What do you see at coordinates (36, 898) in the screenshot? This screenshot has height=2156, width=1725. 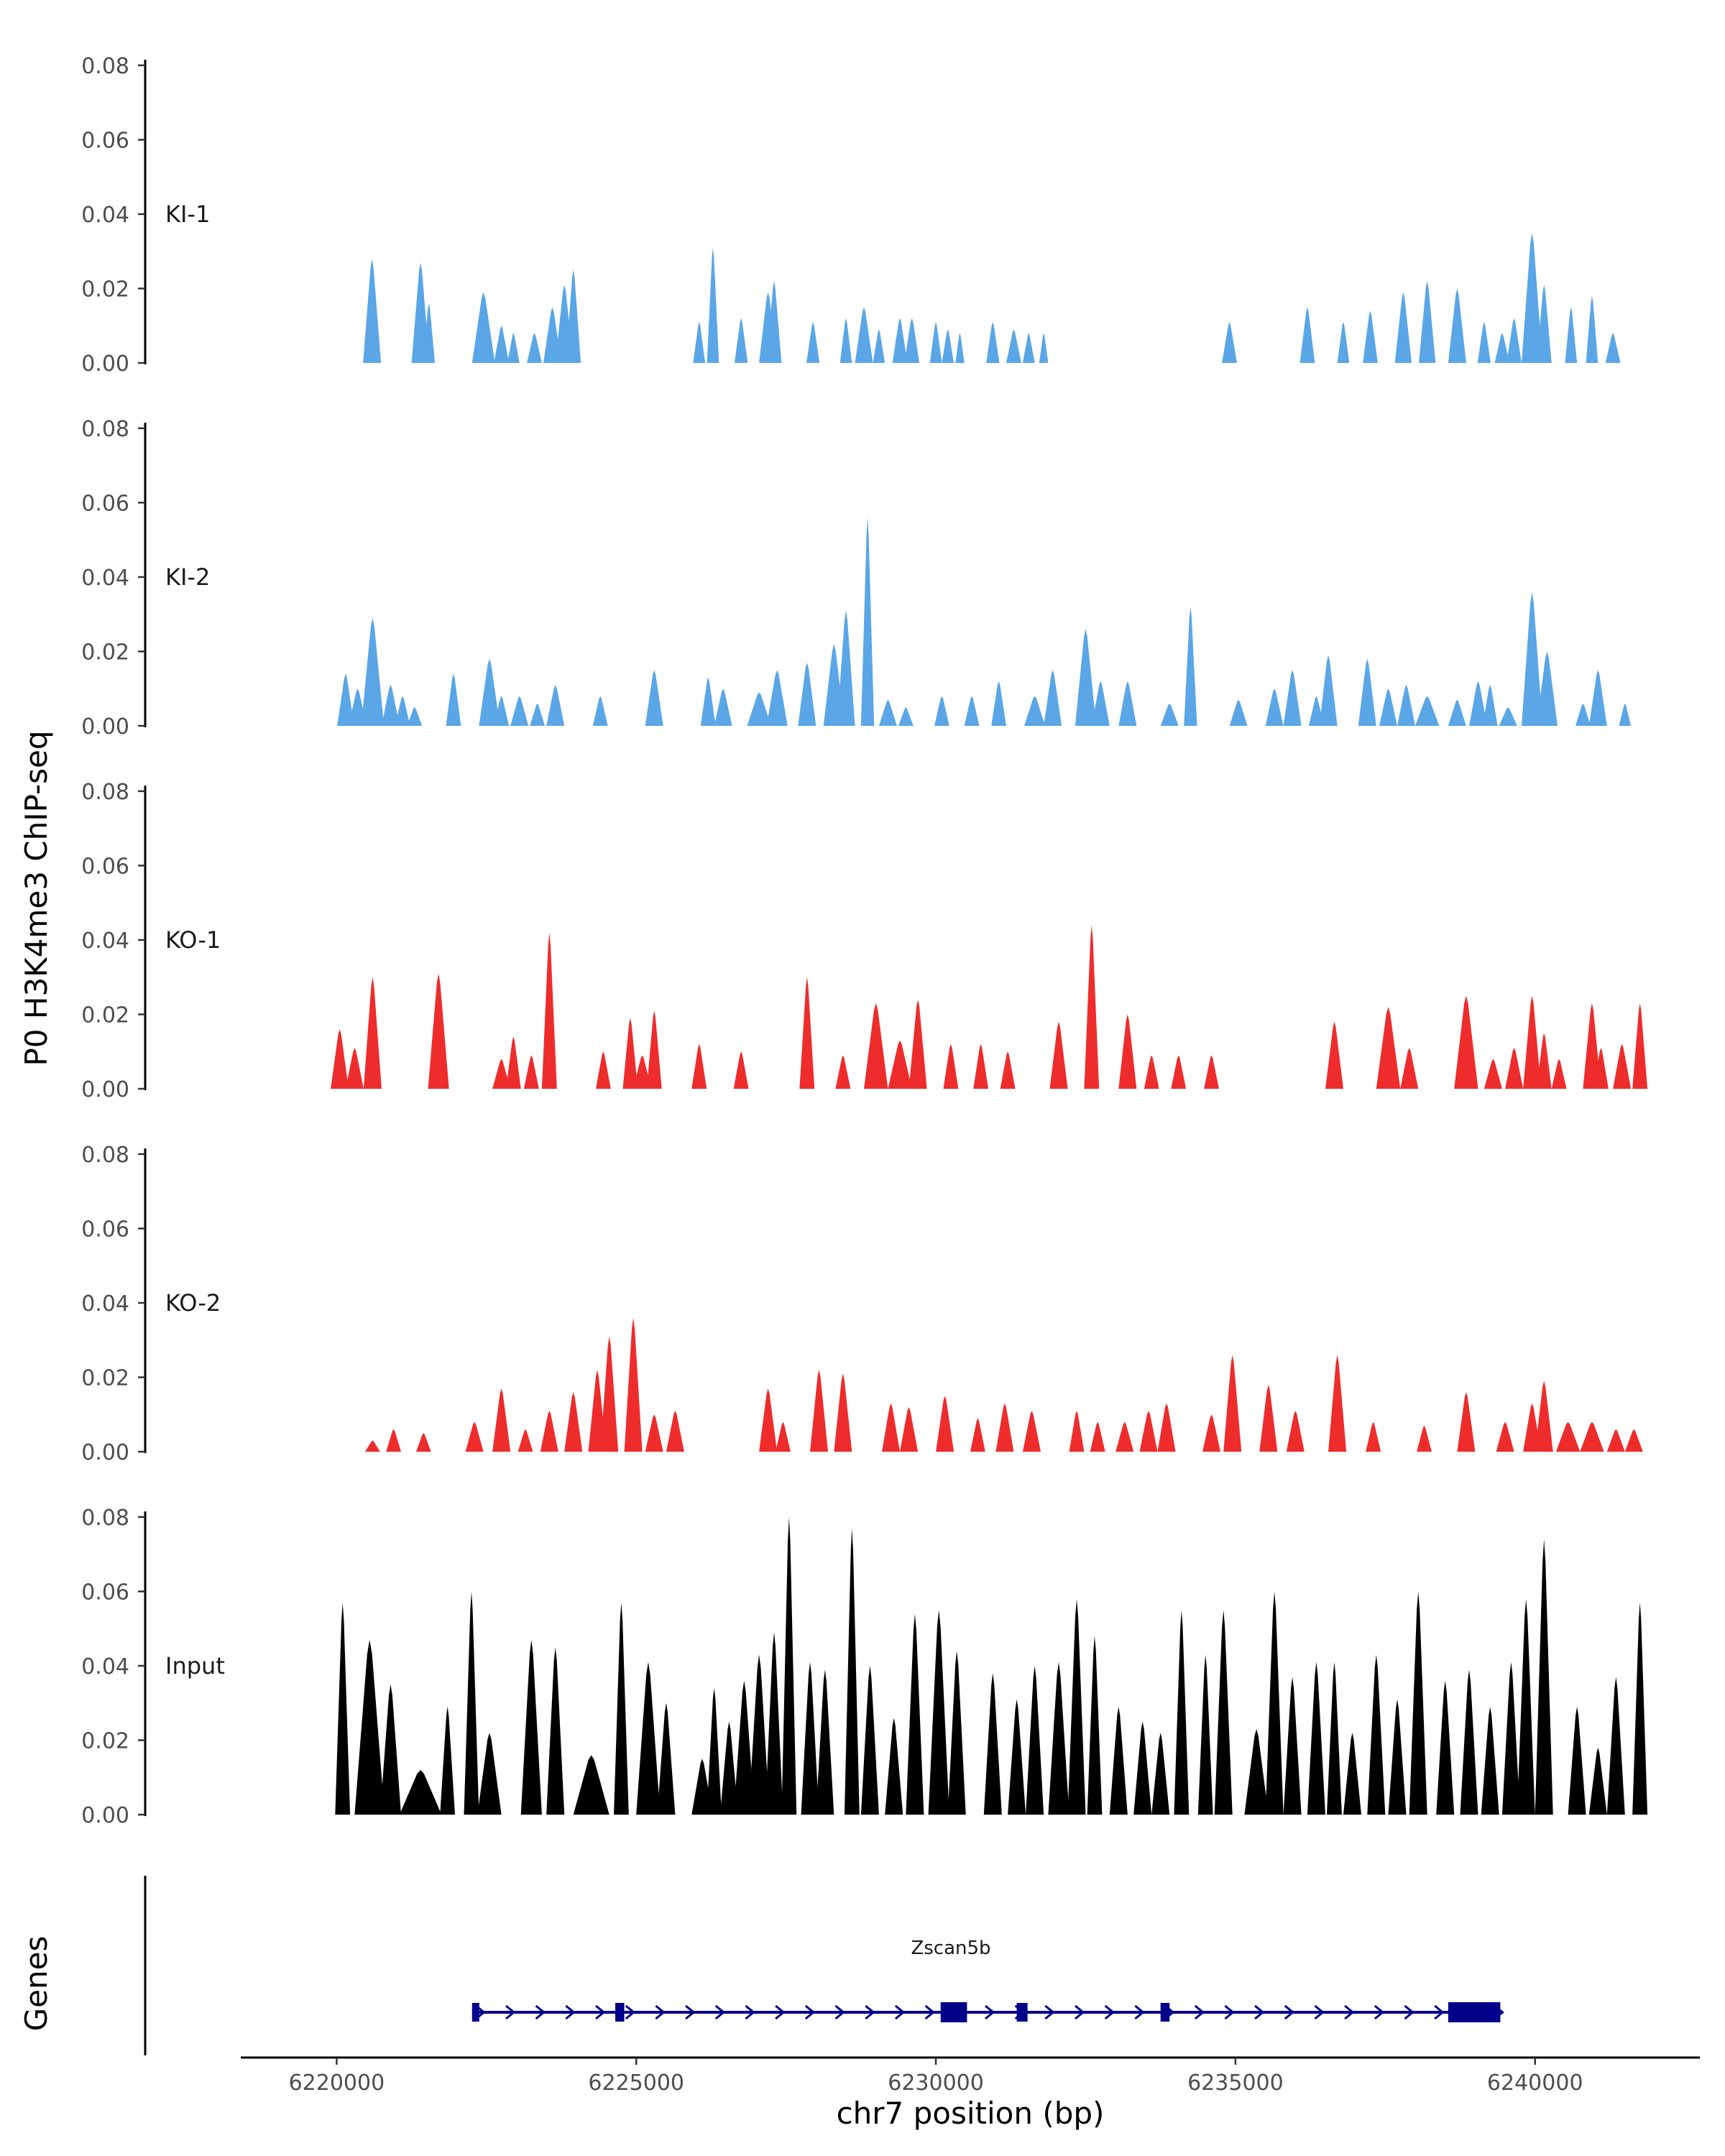 I see `y-axis-title: P0 H3K4me3 ChIP-seq` at bounding box center [36, 898].